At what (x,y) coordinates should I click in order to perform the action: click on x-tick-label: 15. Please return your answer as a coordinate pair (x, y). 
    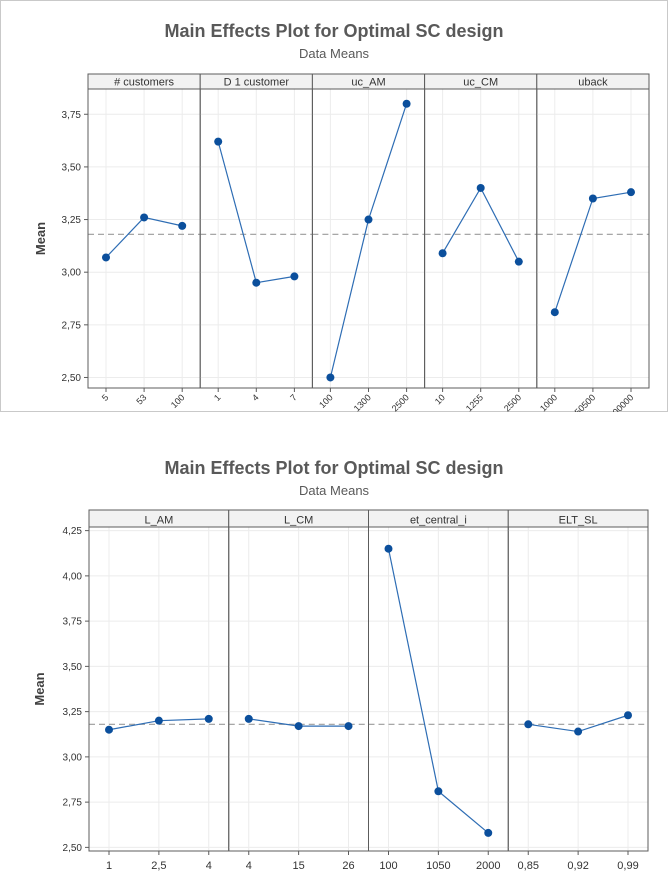
    Looking at the image, I should click on (299, 866).